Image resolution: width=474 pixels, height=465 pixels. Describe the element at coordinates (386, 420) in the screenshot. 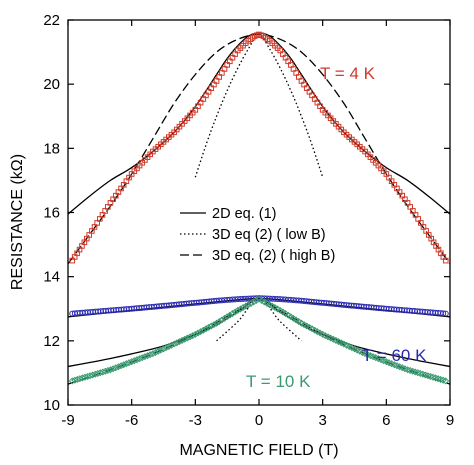

I see `x-tick-label: 6` at that location.